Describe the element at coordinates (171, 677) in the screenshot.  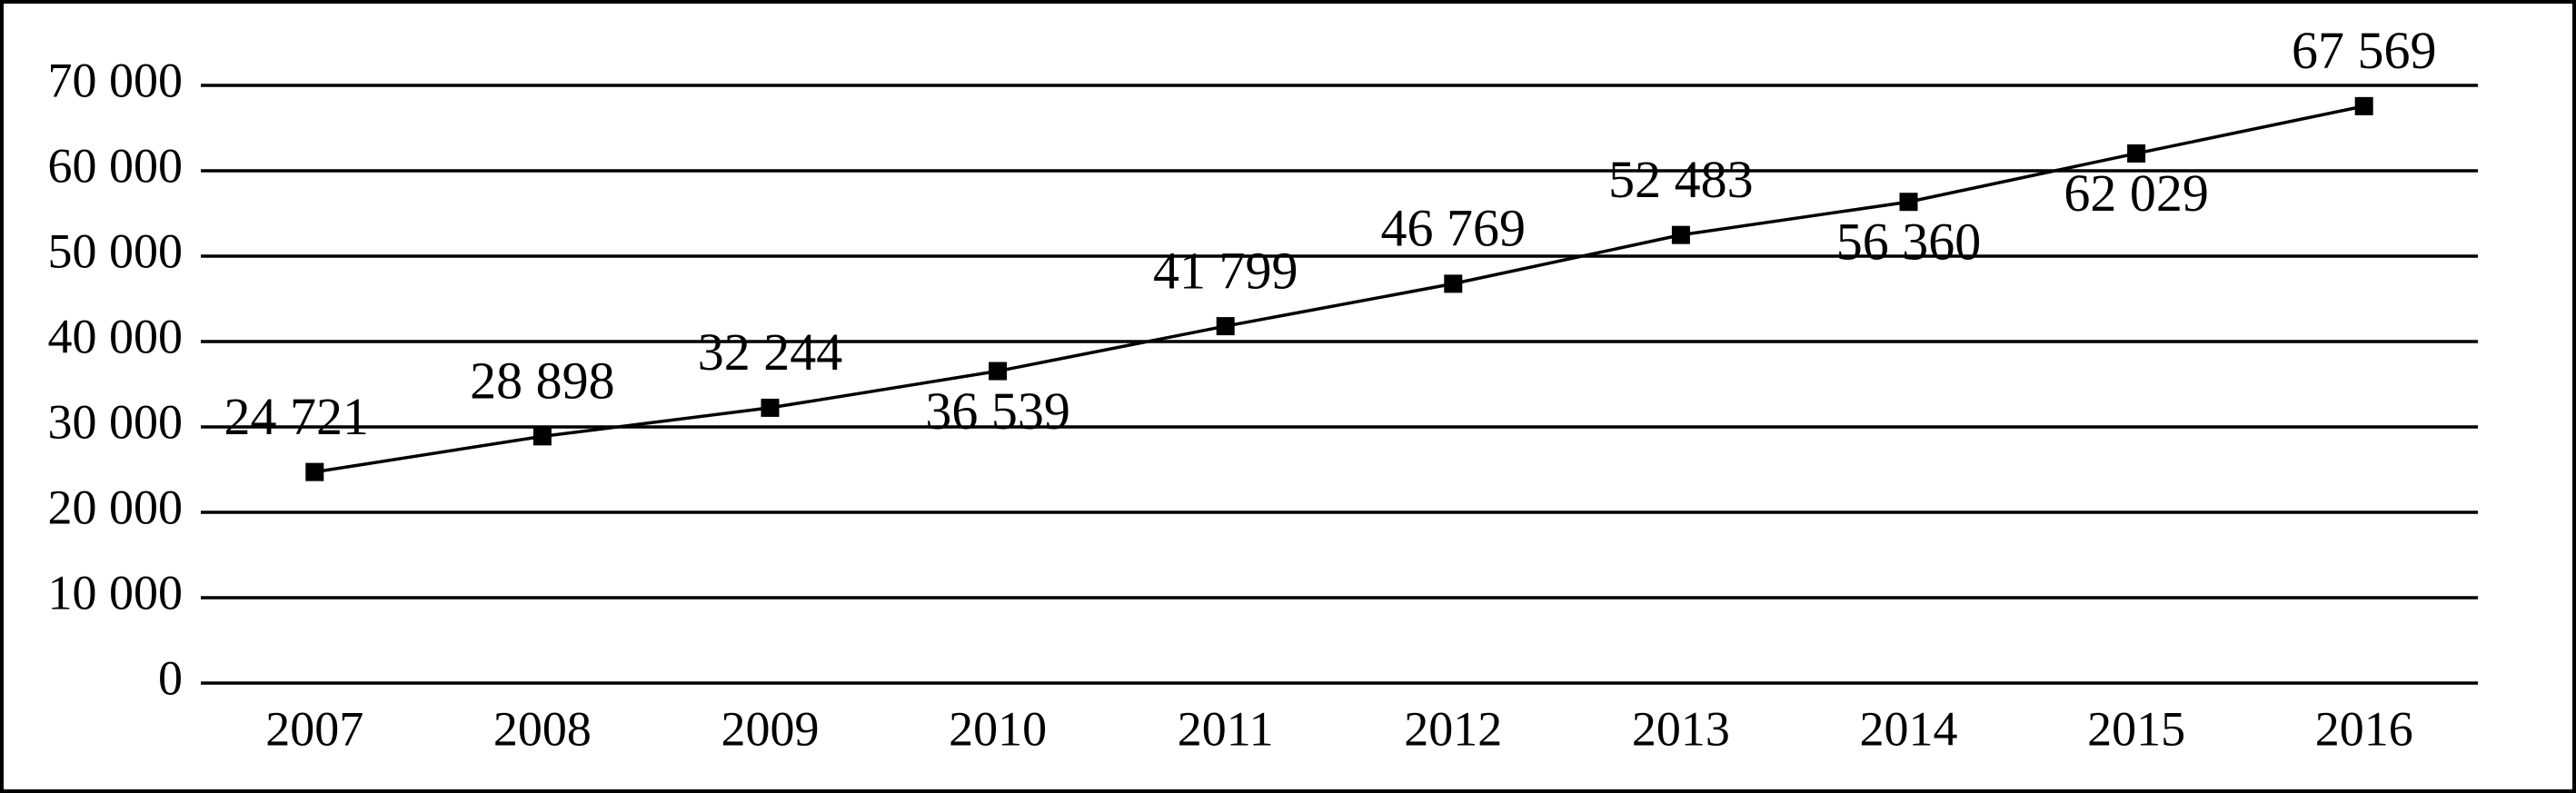
I see `y-tick-label: 0` at that location.